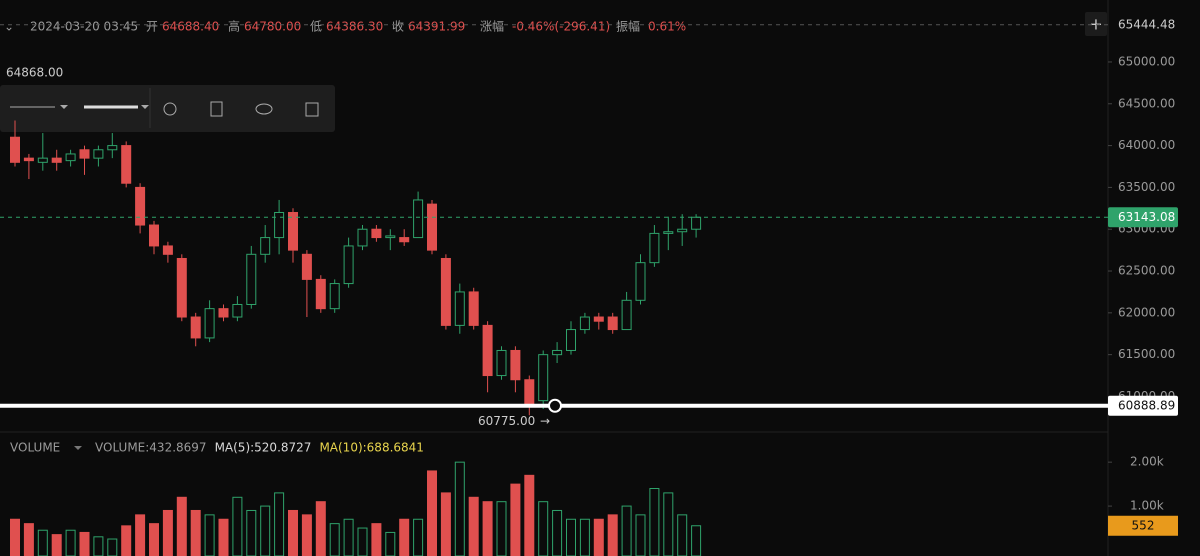 This screenshot has width=1200, height=556. What do you see at coordinates (1147, 462) in the screenshot?
I see `y-tick-label: 2.00k` at bounding box center [1147, 462].